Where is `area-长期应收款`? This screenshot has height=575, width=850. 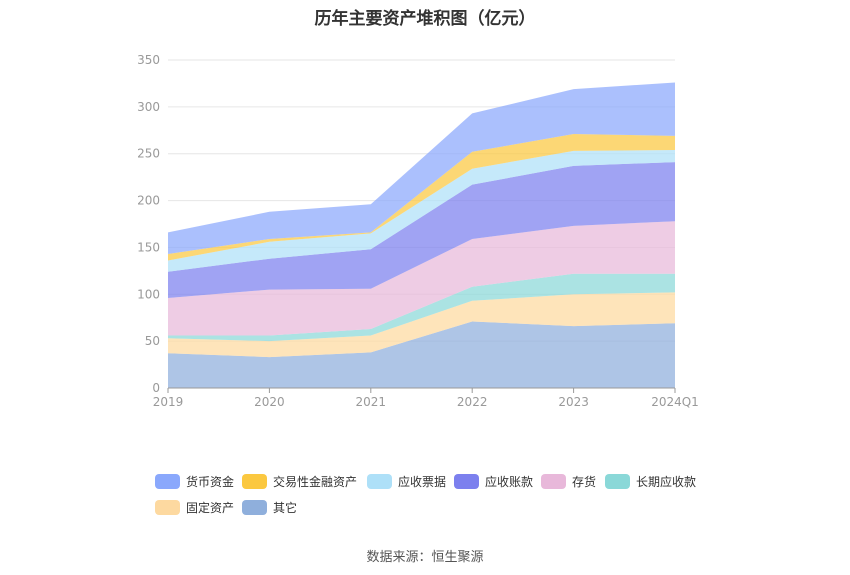 area-长期应收款 is located at coordinates (421, 307).